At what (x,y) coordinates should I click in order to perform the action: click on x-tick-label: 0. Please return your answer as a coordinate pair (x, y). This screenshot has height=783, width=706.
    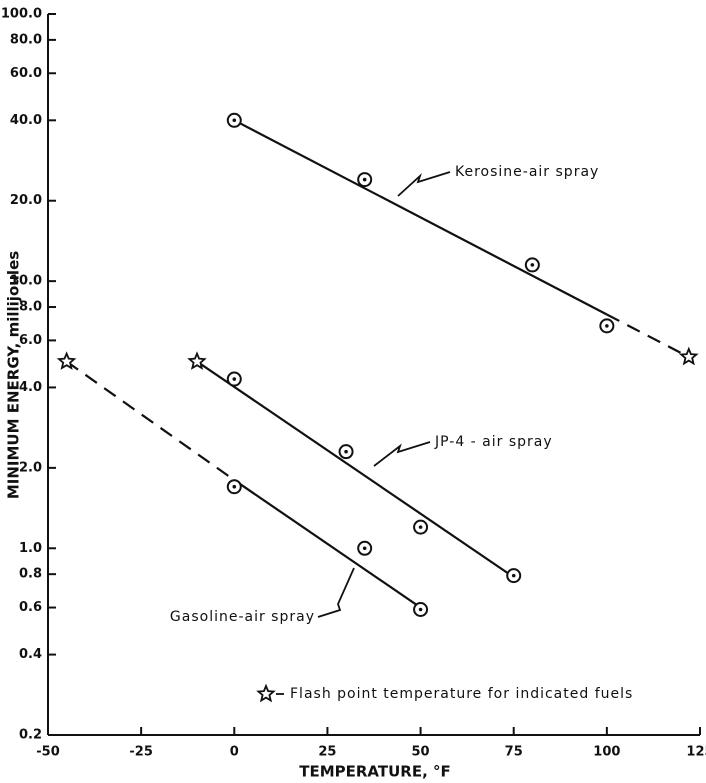
    Looking at the image, I should click on (234, 752).